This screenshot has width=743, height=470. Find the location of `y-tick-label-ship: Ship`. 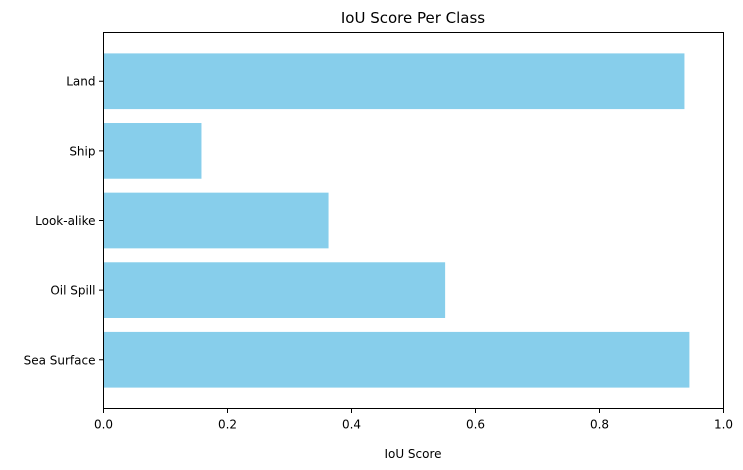

y-tick-label-ship: Ship is located at coordinates (82, 151).